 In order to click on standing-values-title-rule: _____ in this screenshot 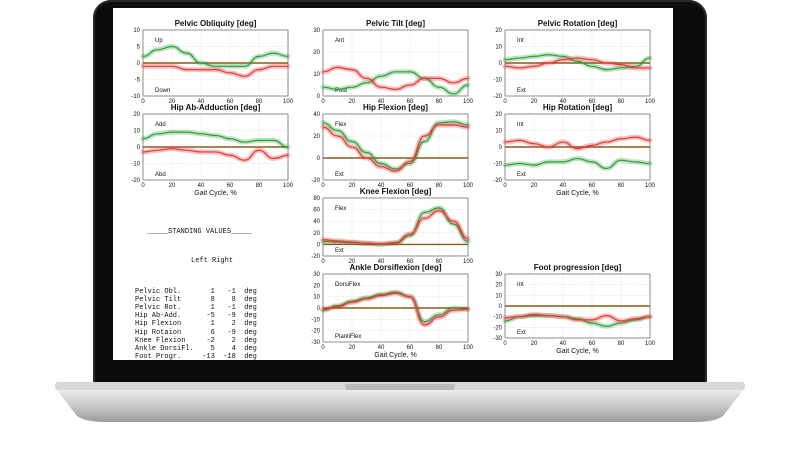, I will do `click(158, 232)`.